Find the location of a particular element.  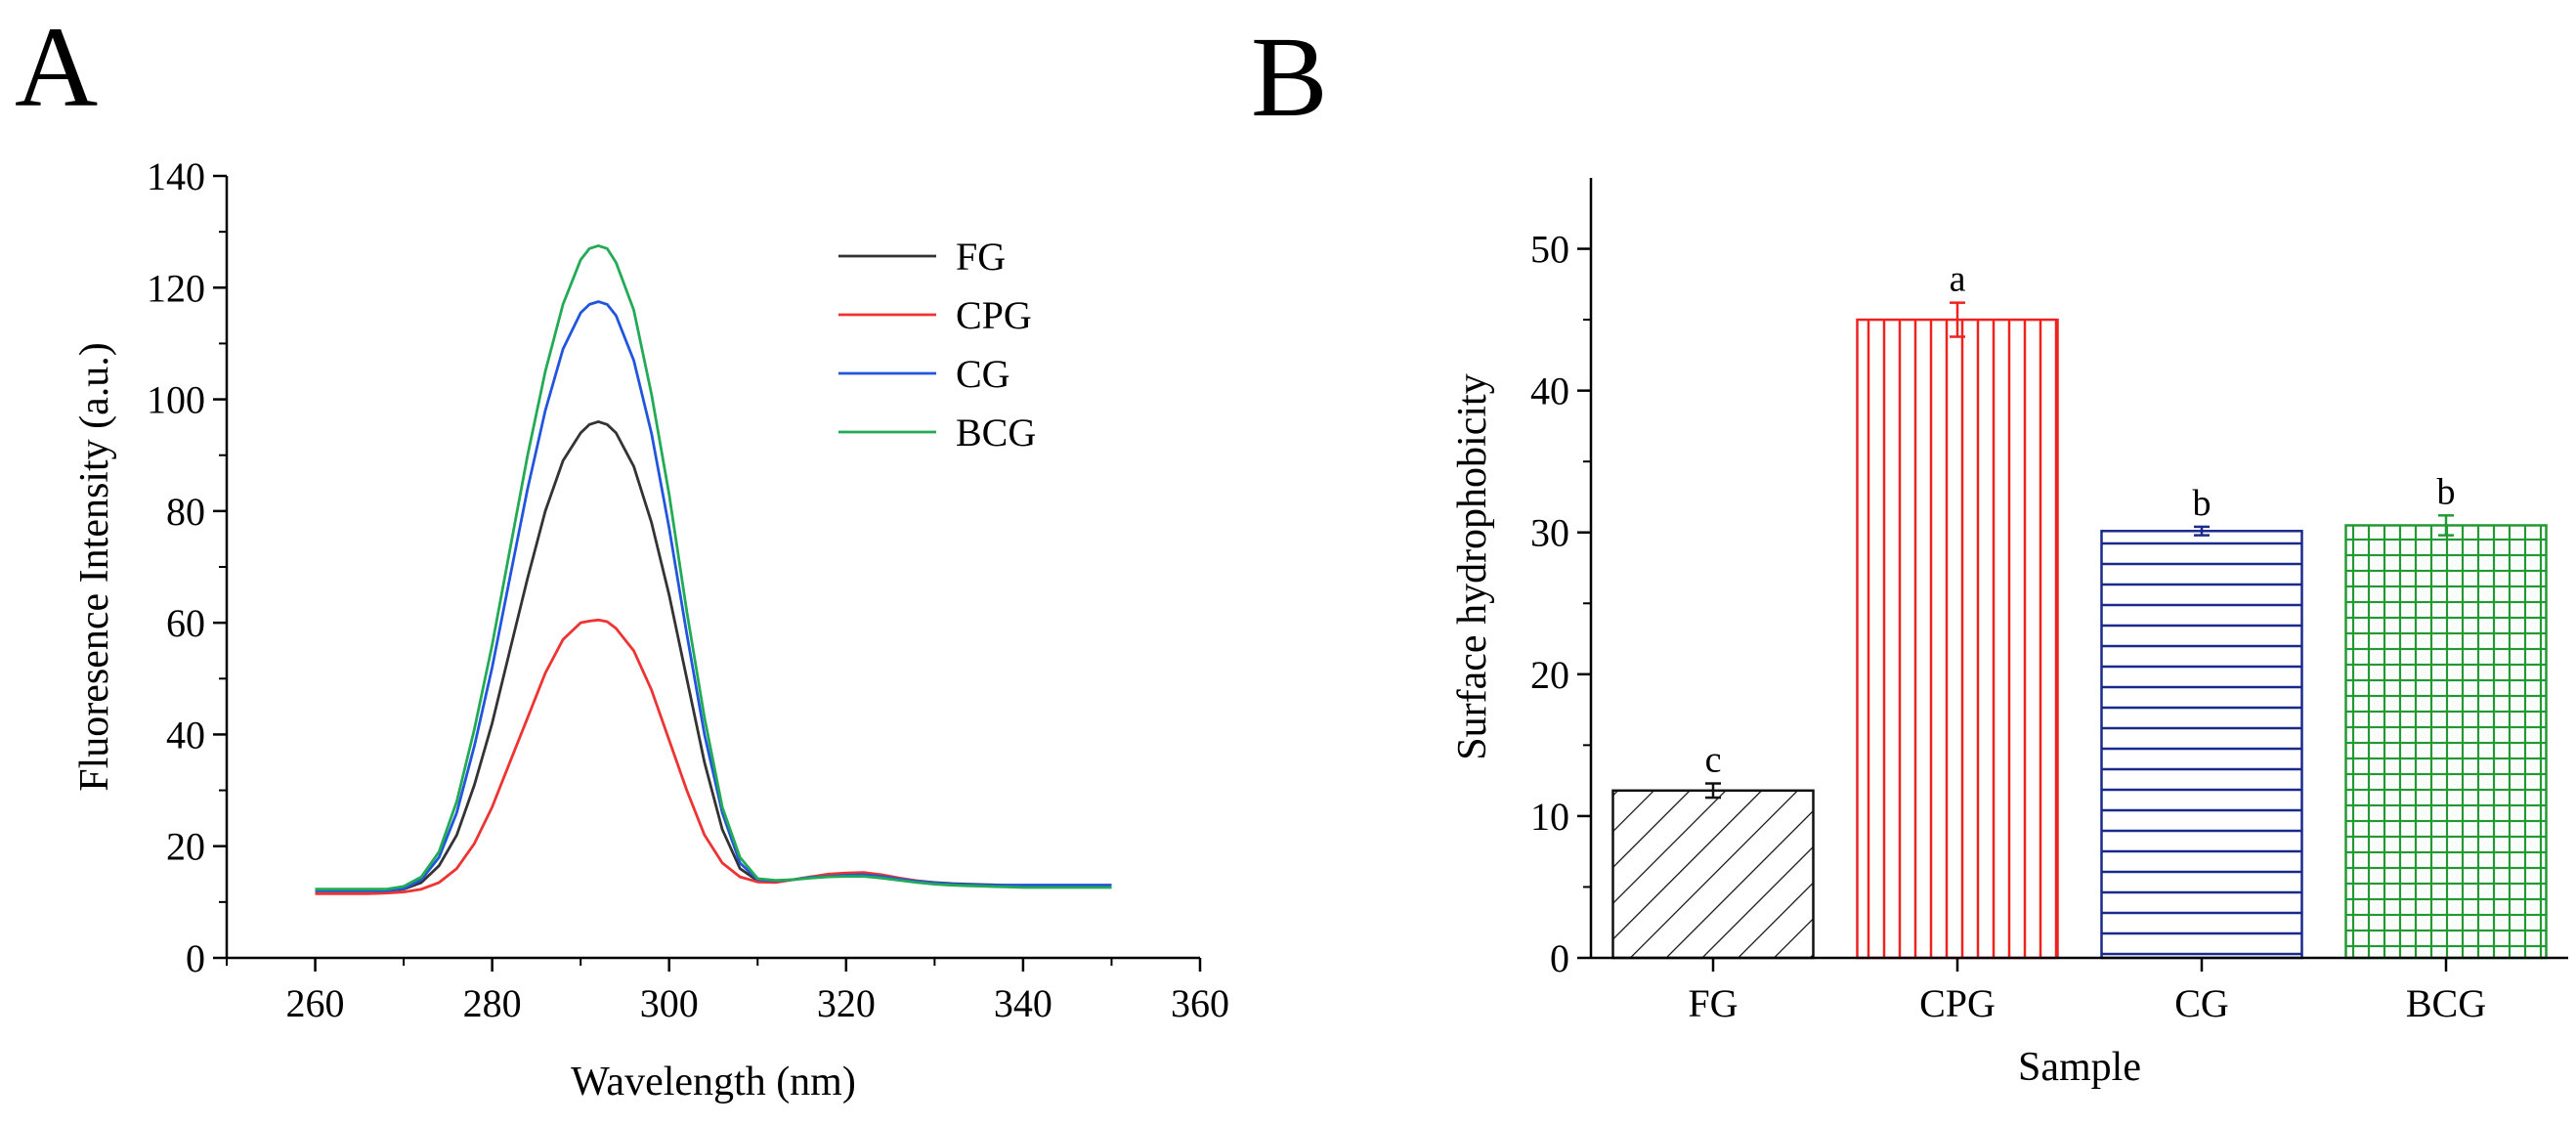

significance-label-cg: b is located at coordinates (2202, 503).